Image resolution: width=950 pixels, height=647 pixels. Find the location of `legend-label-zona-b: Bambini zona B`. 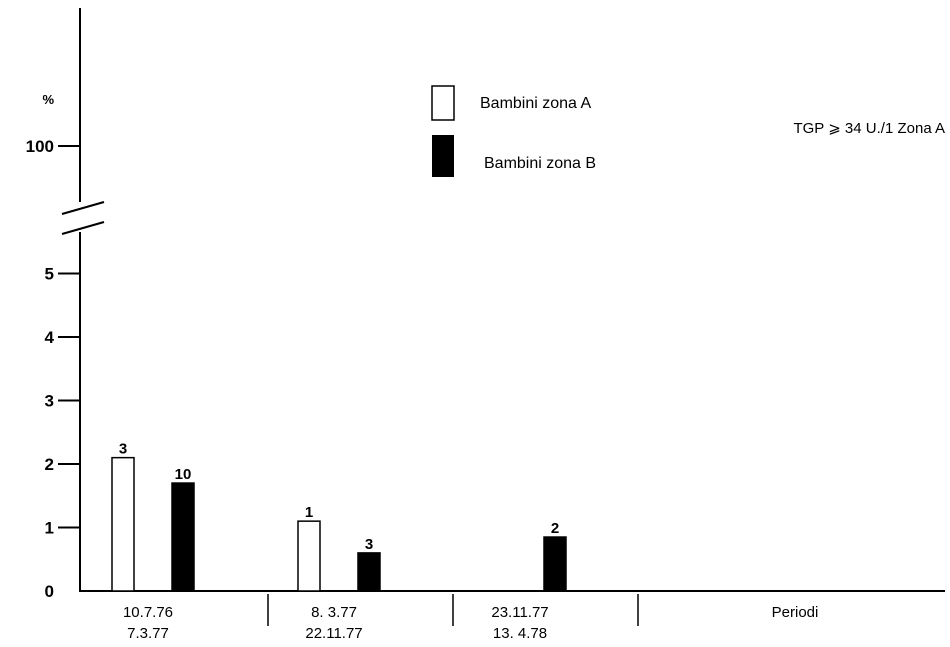

legend-label-zona-b: Bambini zona B is located at coordinates (540, 163).